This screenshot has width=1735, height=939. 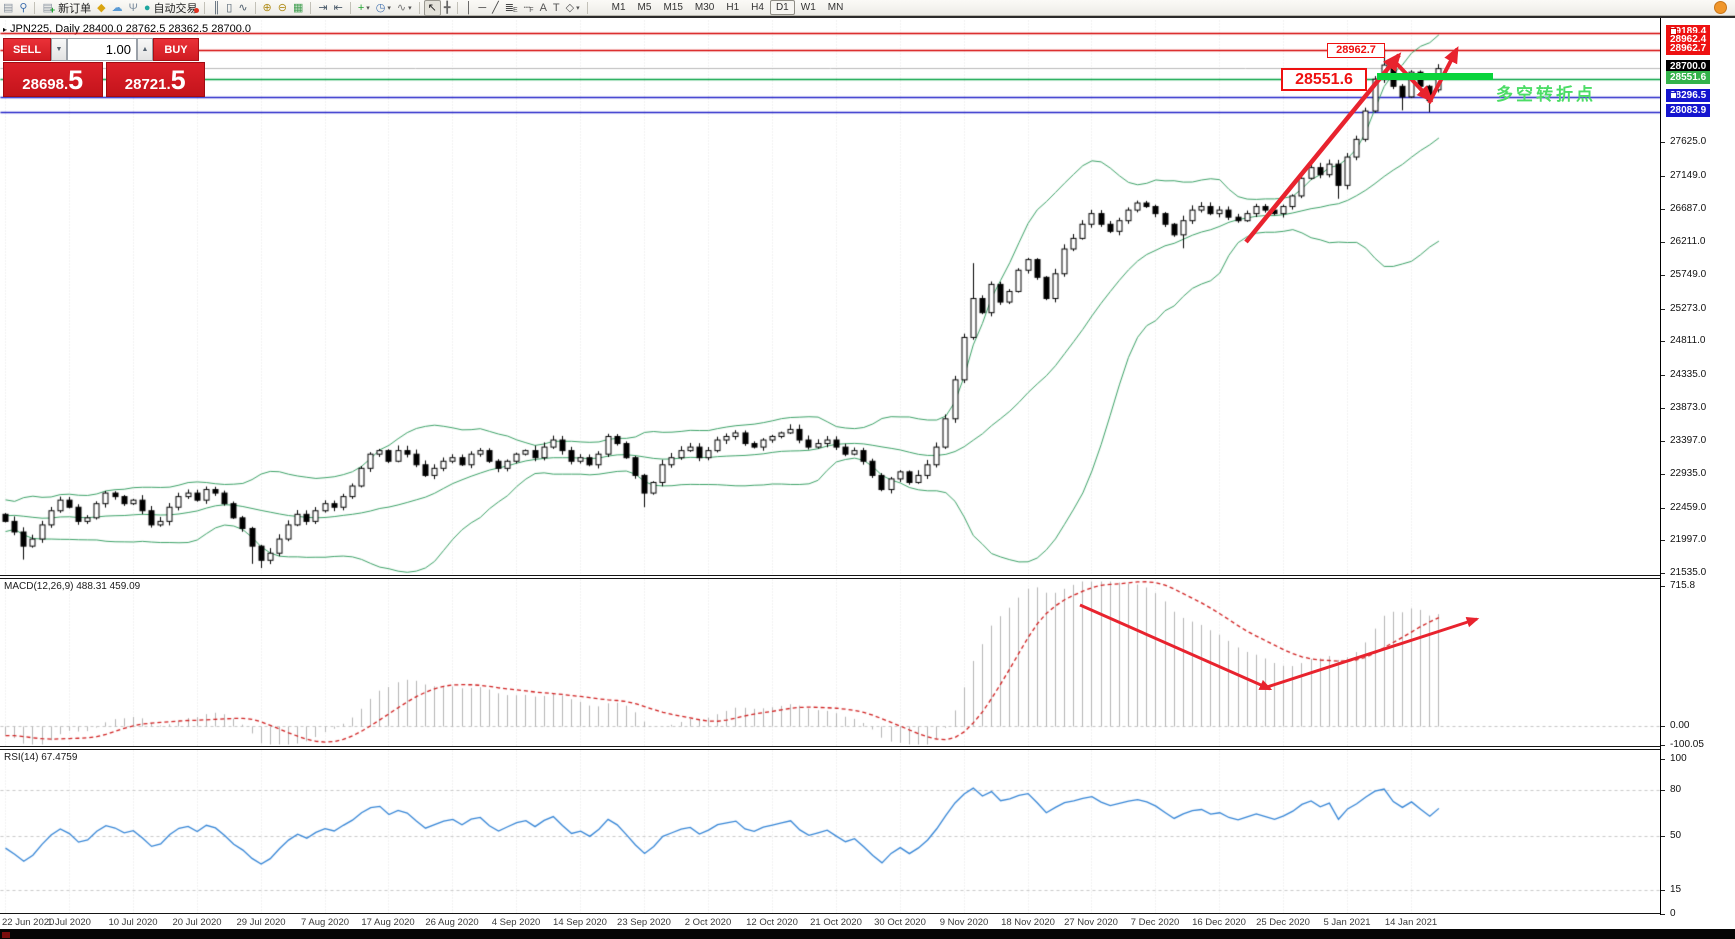 I want to click on macd-indicator-label: MACD(12,26,9) 488.31 459.09, so click(x=72, y=586).